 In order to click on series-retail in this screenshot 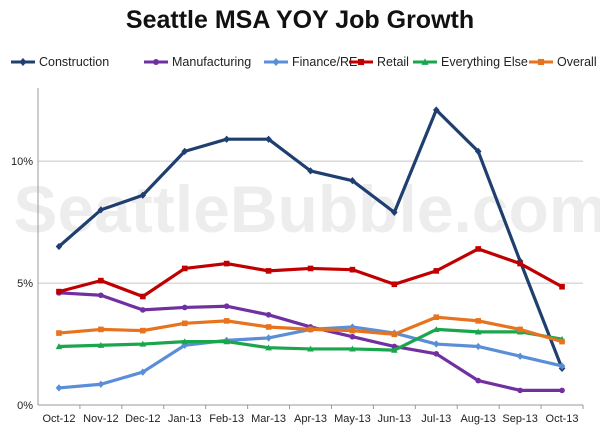, I will do `click(310, 273)`.